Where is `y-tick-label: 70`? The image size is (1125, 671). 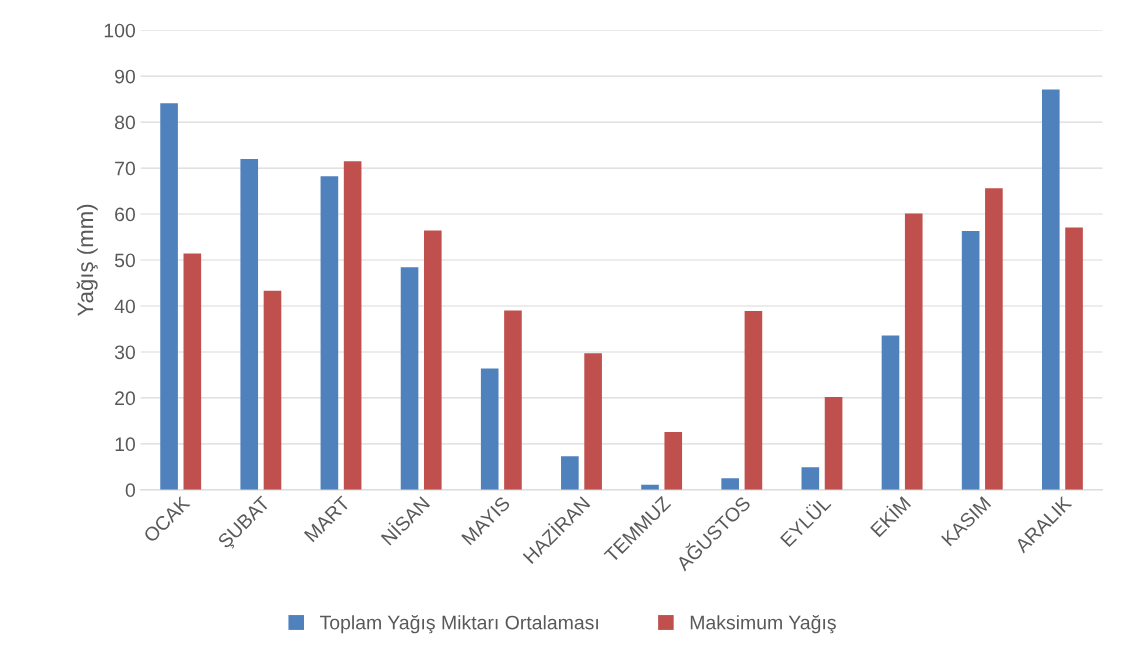 y-tick-label: 70 is located at coordinates (125, 168).